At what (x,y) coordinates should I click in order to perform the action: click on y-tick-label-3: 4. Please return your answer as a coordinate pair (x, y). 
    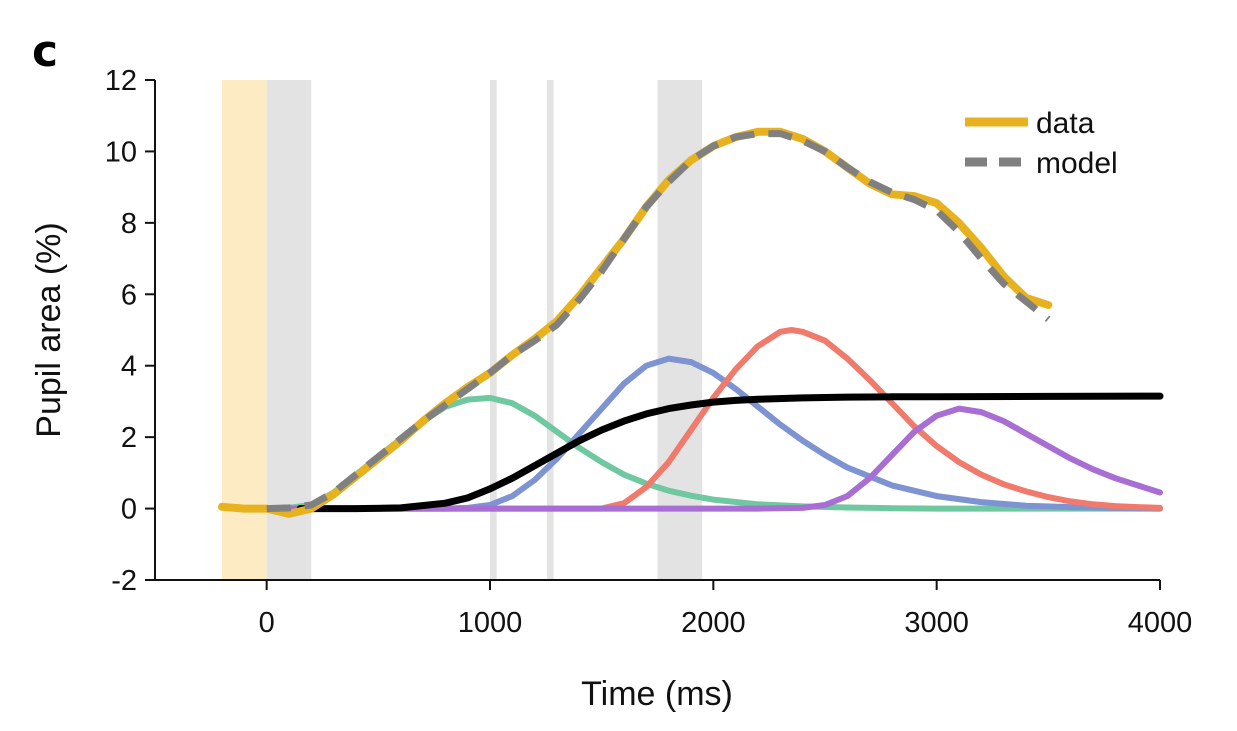
    Looking at the image, I should click on (129, 367).